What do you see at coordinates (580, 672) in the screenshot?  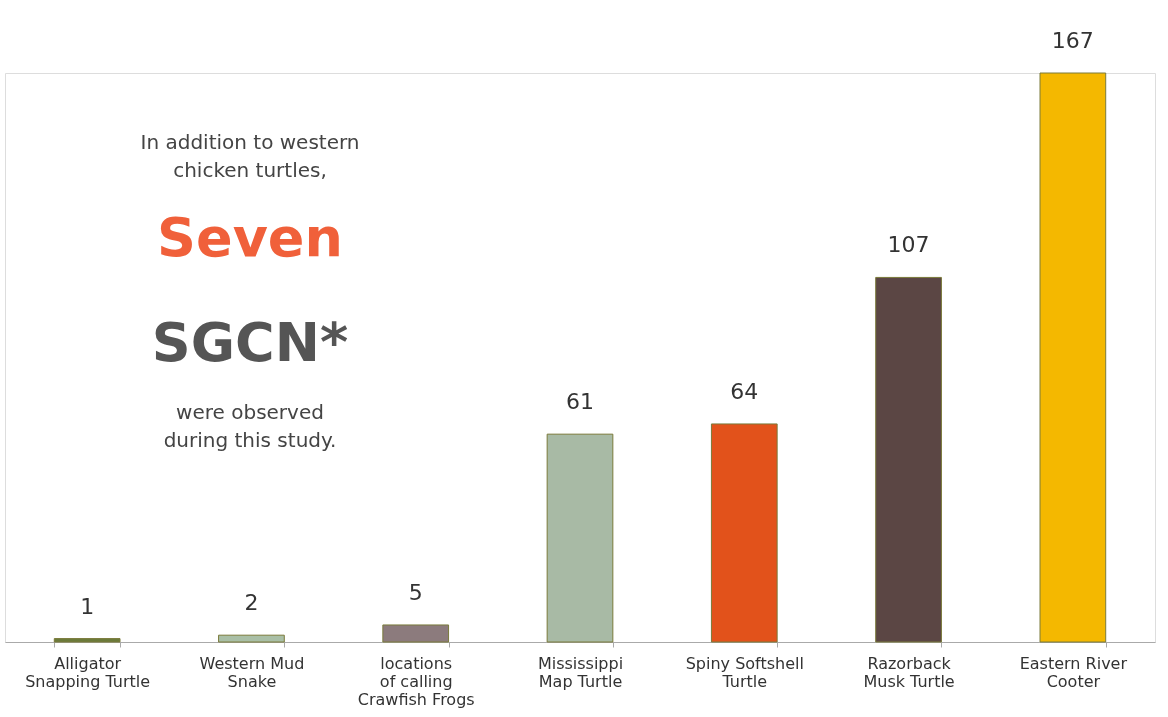 I see `x-tick-label: Mississippi Map Turtle` at bounding box center [580, 672].